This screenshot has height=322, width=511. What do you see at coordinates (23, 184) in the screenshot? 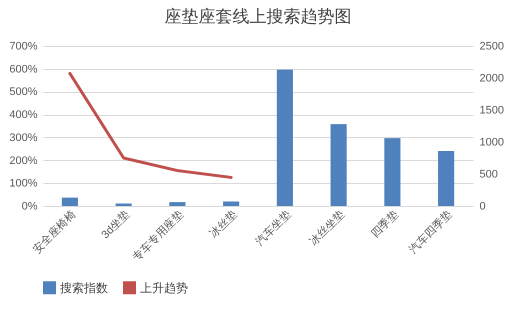
I see `y-tick-label: 100%` at bounding box center [23, 184].